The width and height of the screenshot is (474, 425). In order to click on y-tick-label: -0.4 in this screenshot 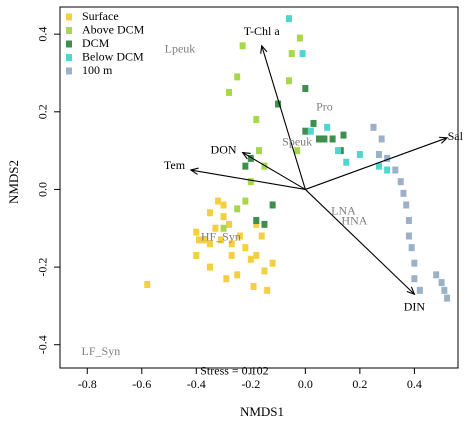, I will do `click(43, 344)`.